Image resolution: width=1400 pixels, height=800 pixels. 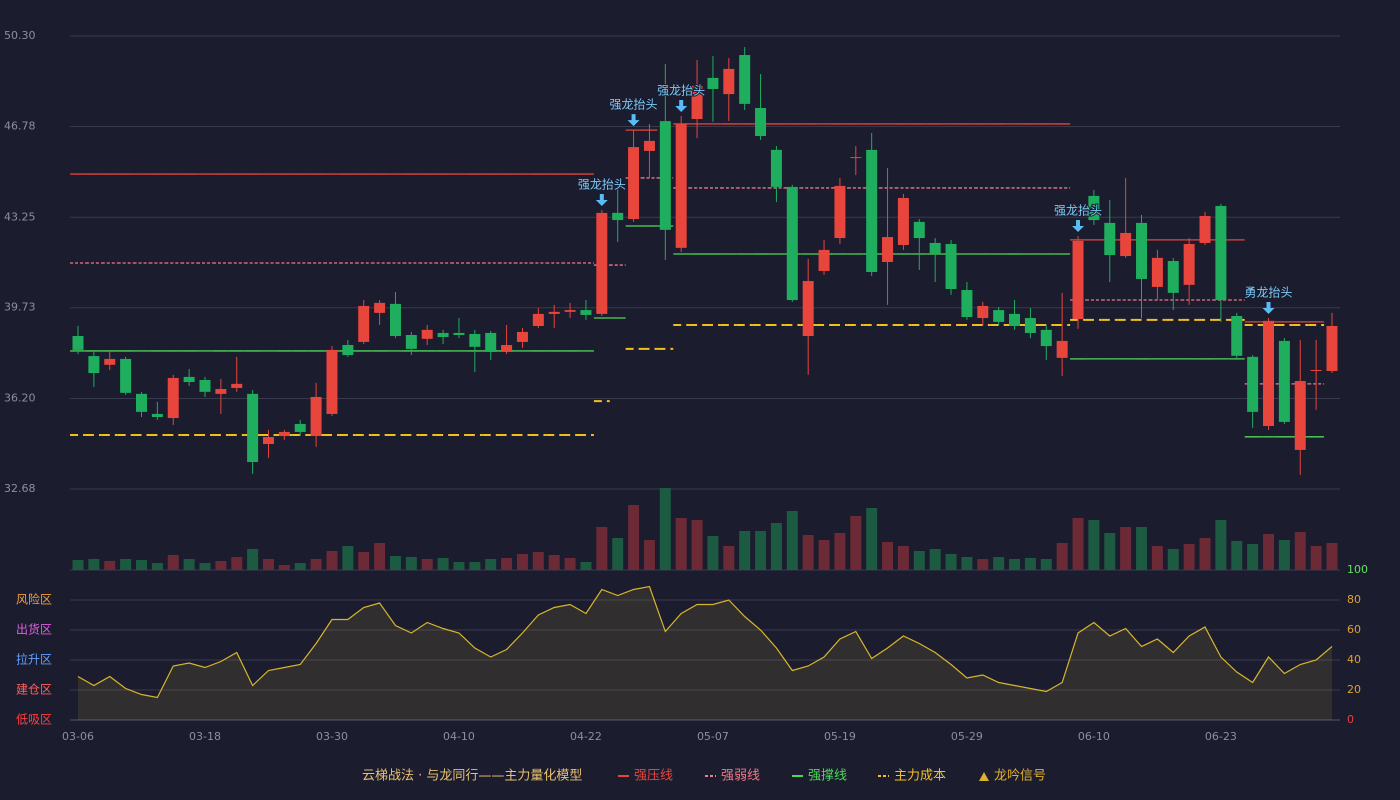 What do you see at coordinates (713, 736) in the screenshot?
I see `x-tick-label: 05-07` at bounding box center [713, 736].